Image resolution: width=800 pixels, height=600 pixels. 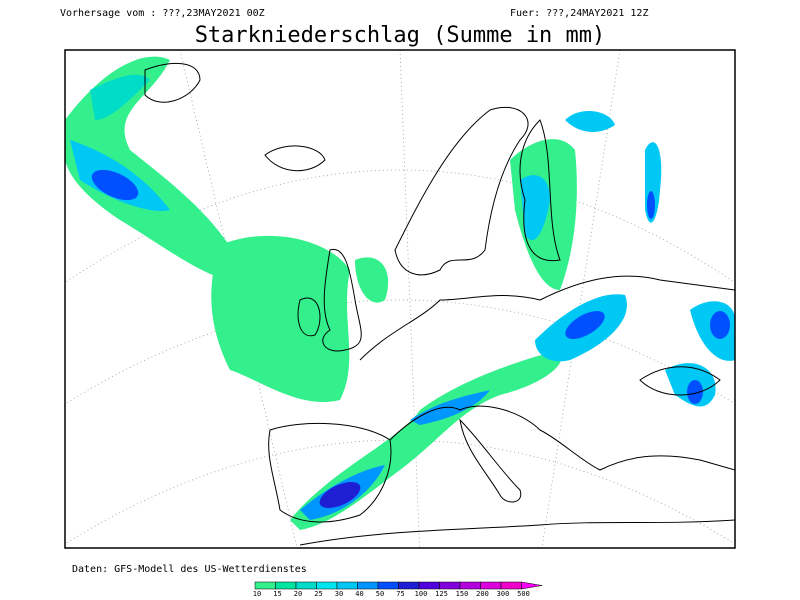 I want to click on mediterranean-coast, so click(x=562, y=438).